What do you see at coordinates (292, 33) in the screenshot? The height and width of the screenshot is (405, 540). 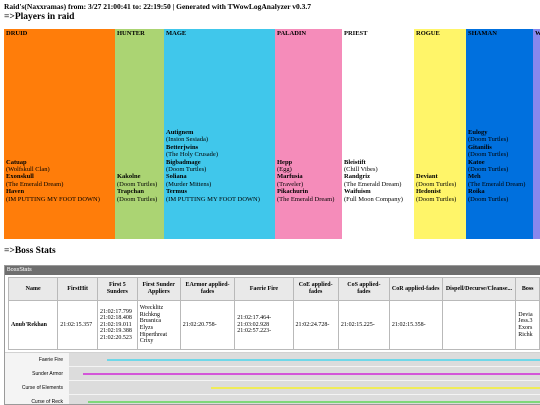 I see `class-header-paladin: PALADIN` at bounding box center [292, 33].